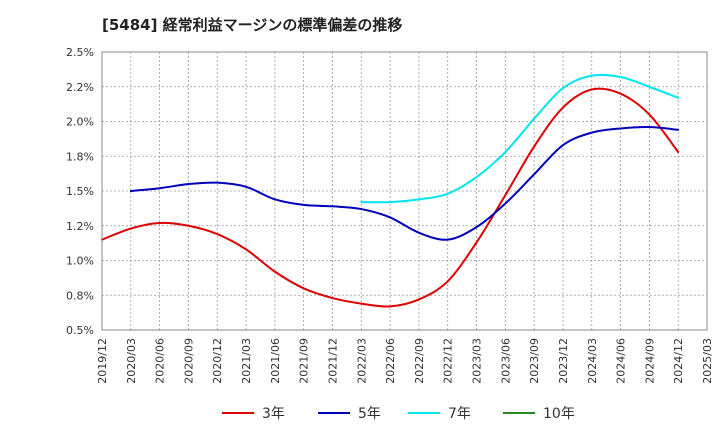 This screenshot has width=720, height=440. I want to click on y-tick-labels: 0.5% 0.8% 1.0% 1.2% 1.5% 1.8% 2.0% 2.2% 2.5%, so click(80, 191).